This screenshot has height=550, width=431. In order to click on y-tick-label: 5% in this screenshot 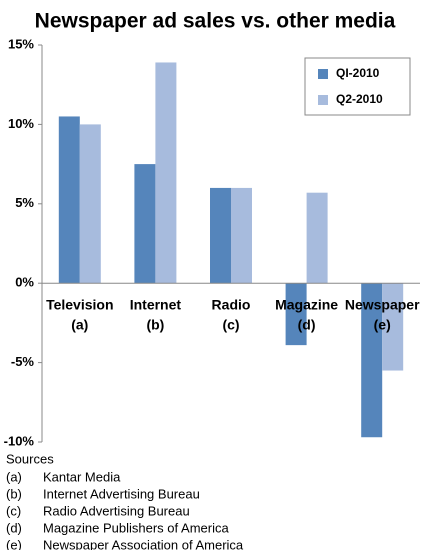, I will do `click(24, 202)`.